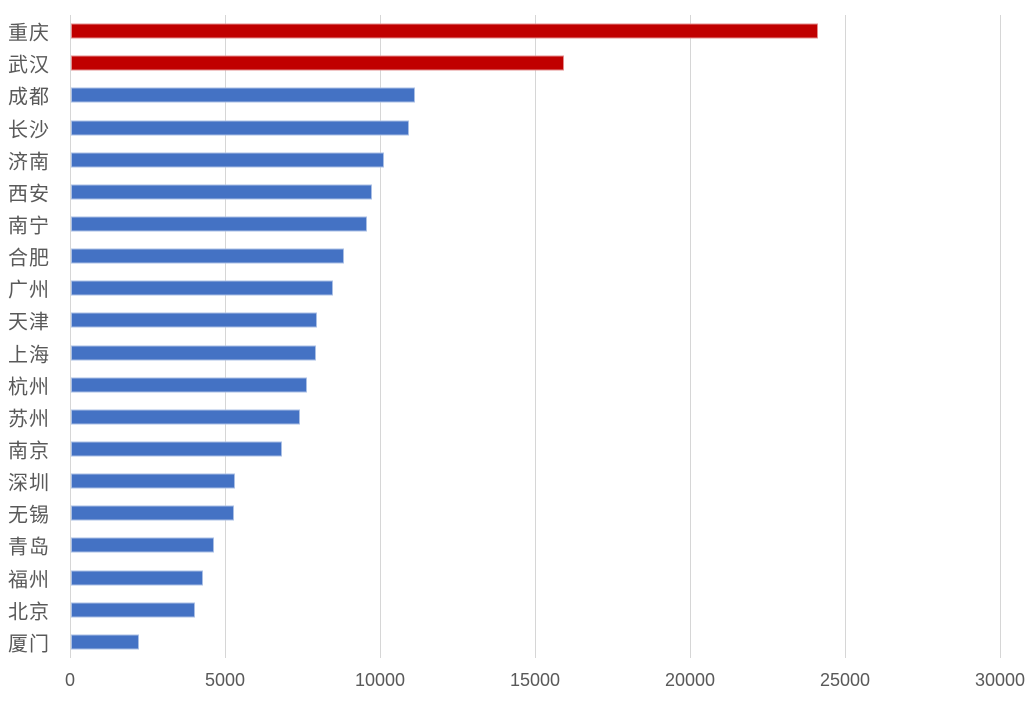 Image resolution: width=1036 pixels, height=710 pixels. What do you see at coordinates (29, 580) in the screenshot?
I see `category-label: 福州` at bounding box center [29, 580].